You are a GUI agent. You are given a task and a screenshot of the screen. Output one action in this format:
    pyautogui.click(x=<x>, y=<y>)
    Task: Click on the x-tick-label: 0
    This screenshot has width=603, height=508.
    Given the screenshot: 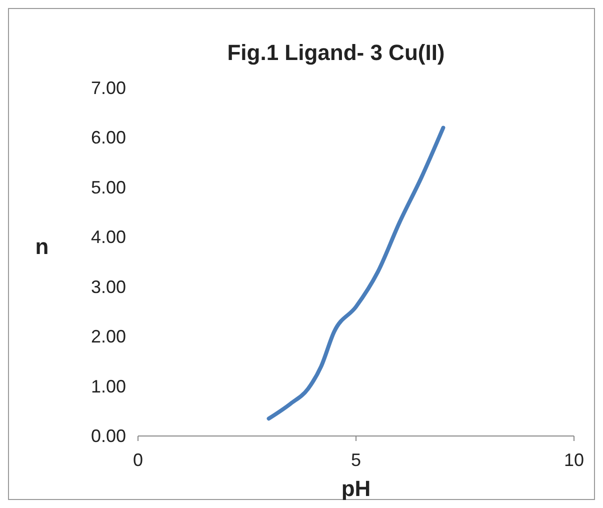 What is the action you would take?
    pyautogui.click(x=138, y=460)
    